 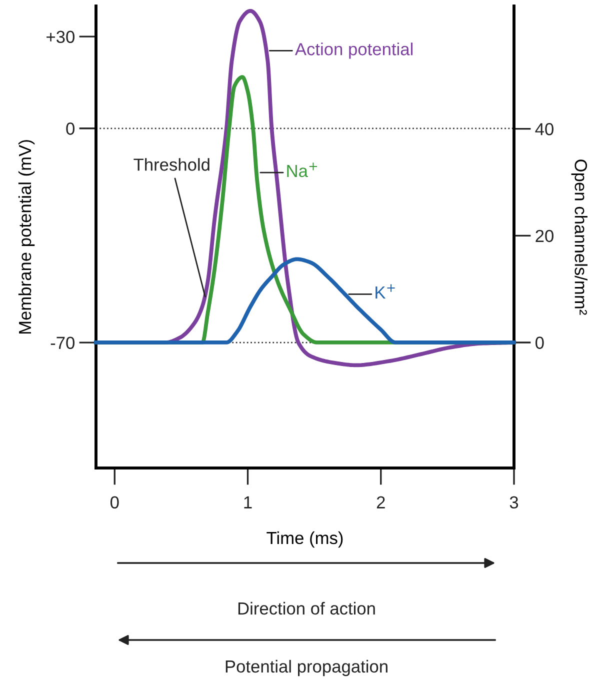 I want to click on y-tick-label: +30, so click(x=60, y=37).